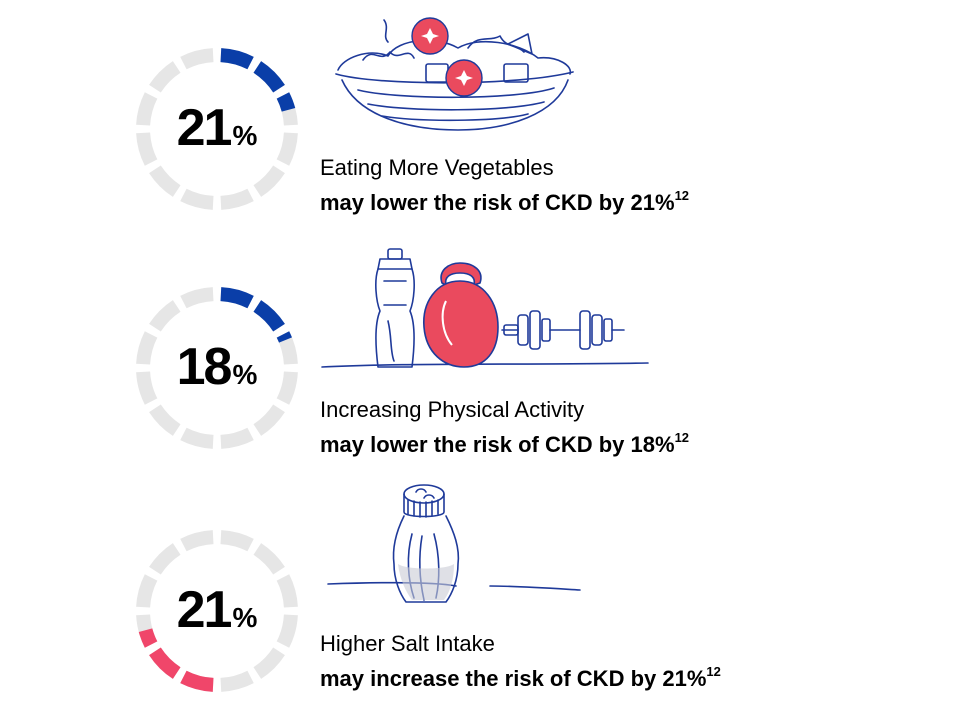  I want to click on stat-title: Increasing Physical Activity, so click(452, 409).